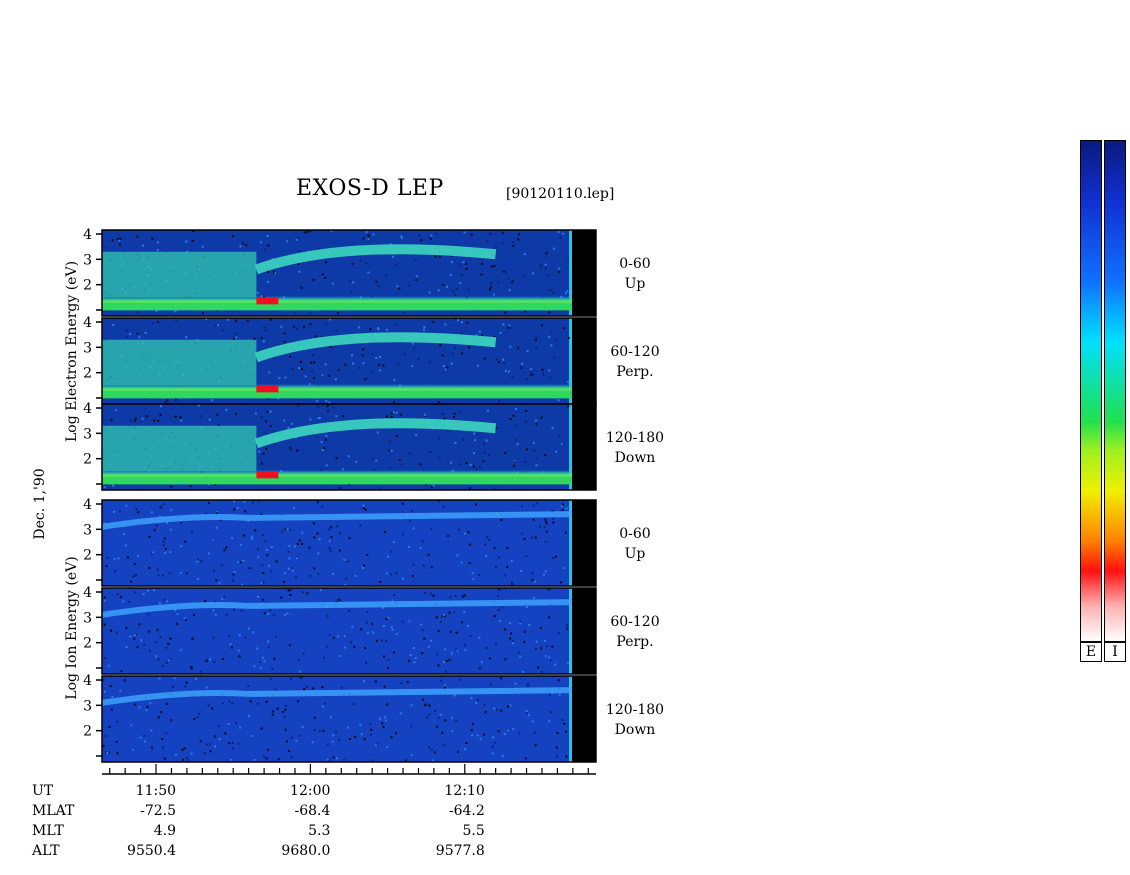  Describe the element at coordinates (337, 394) in the screenshot. I see `low-energy-core` at that location.